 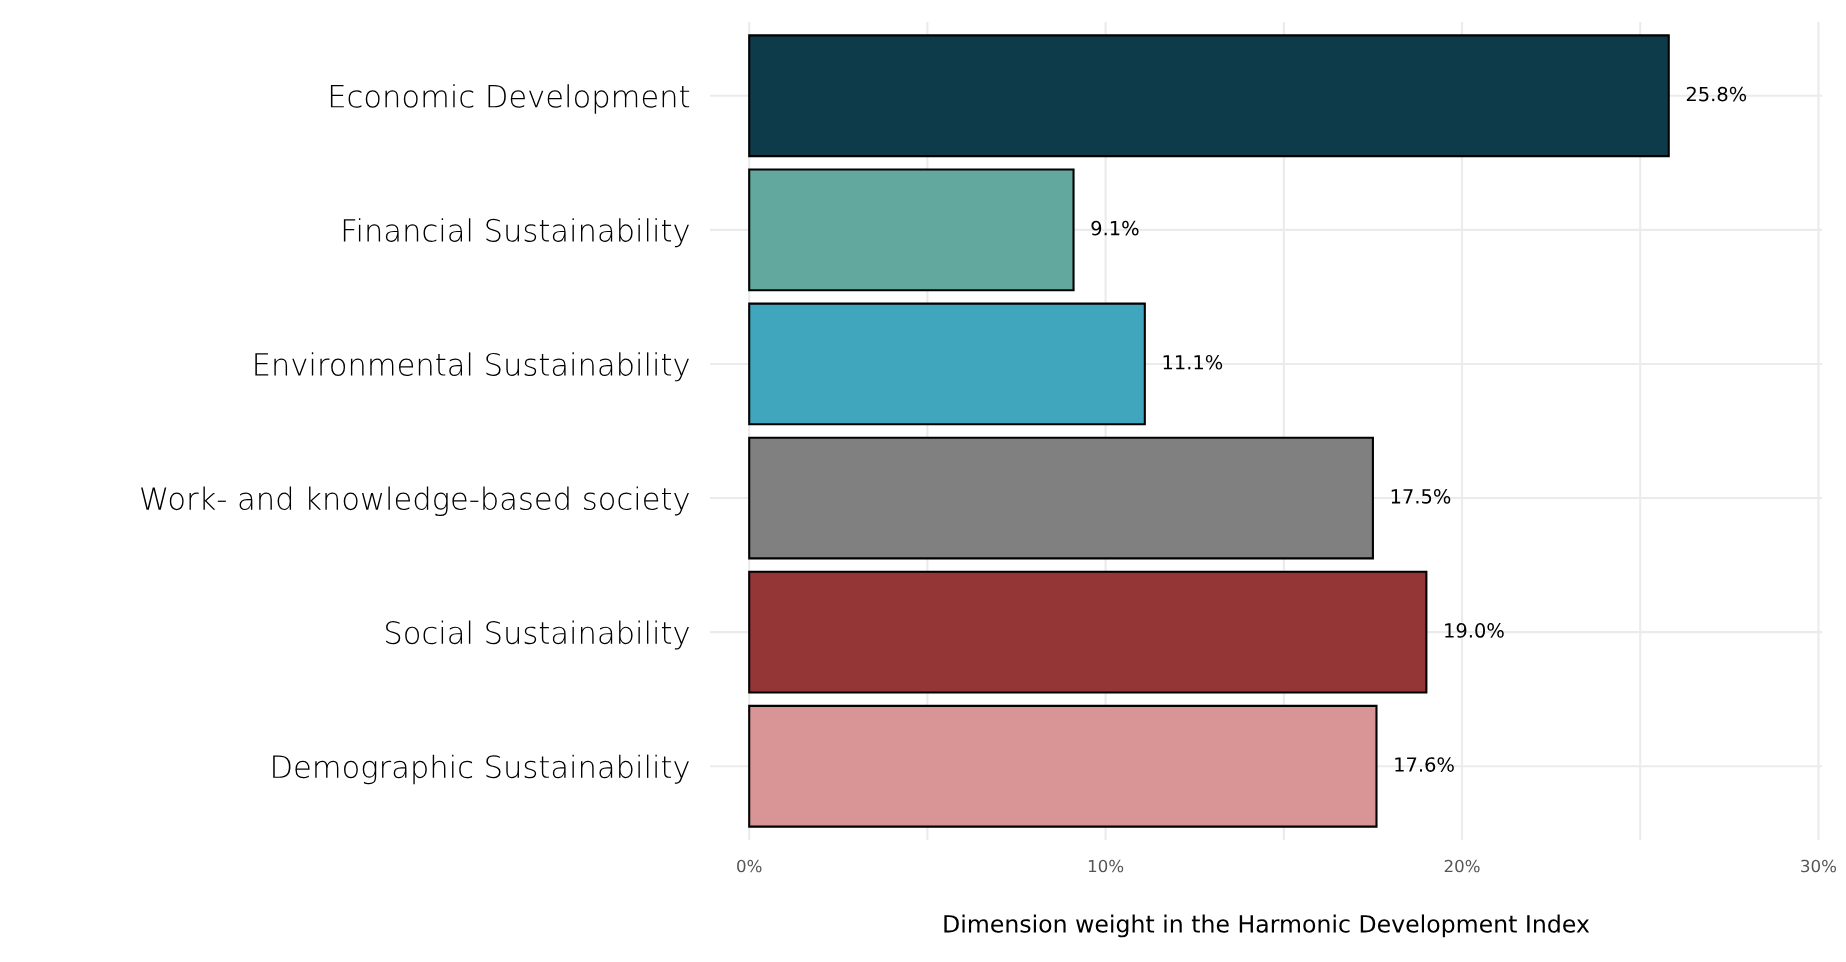 I want to click on x-axis-title: Dimension weight in the Harmonic Development Index, so click(x=1267, y=926).